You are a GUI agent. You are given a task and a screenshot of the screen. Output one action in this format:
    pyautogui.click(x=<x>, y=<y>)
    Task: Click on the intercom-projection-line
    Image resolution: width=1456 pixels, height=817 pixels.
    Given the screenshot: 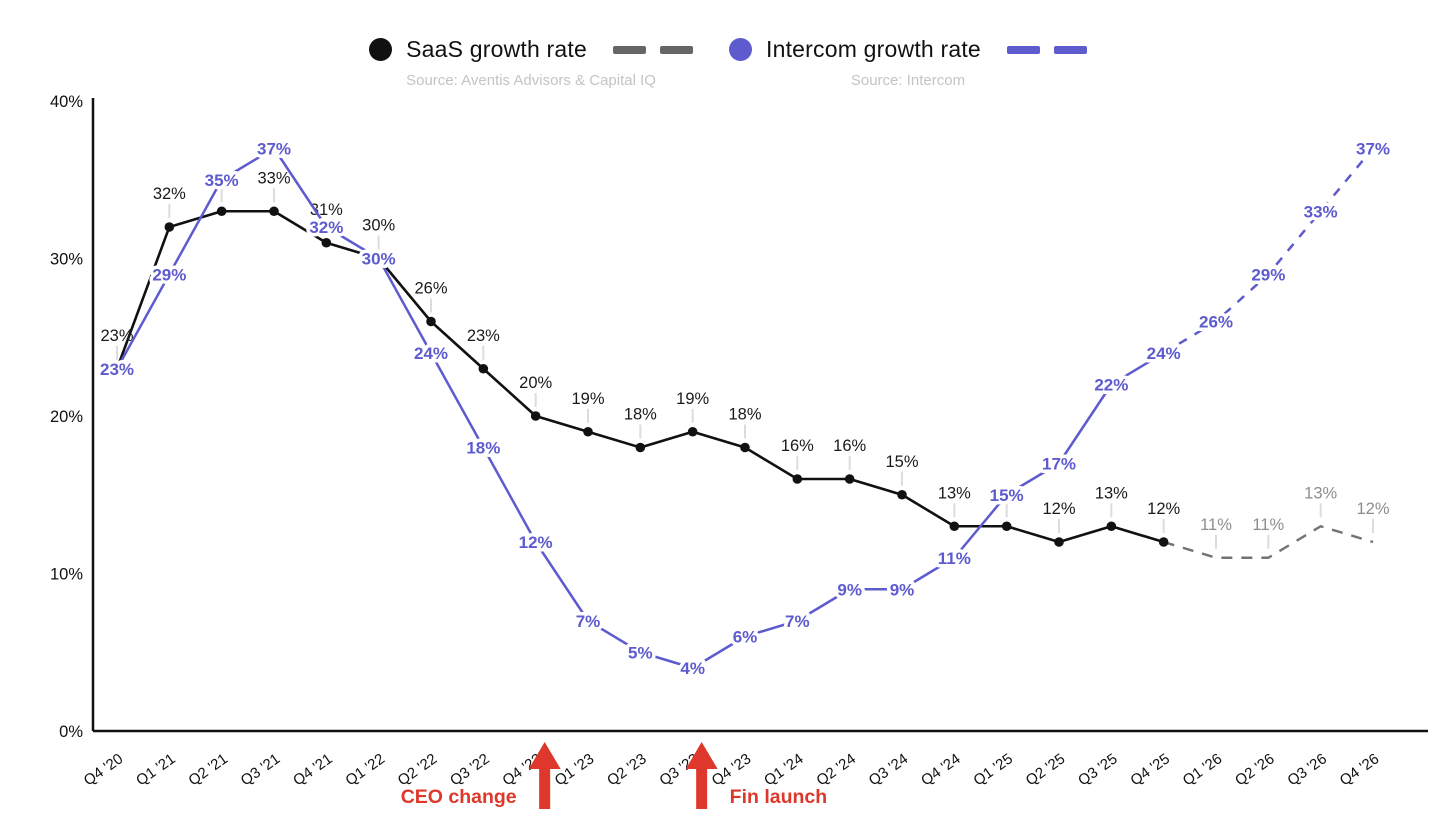 What is the action you would take?
    pyautogui.click(x=1268, y=251)
    